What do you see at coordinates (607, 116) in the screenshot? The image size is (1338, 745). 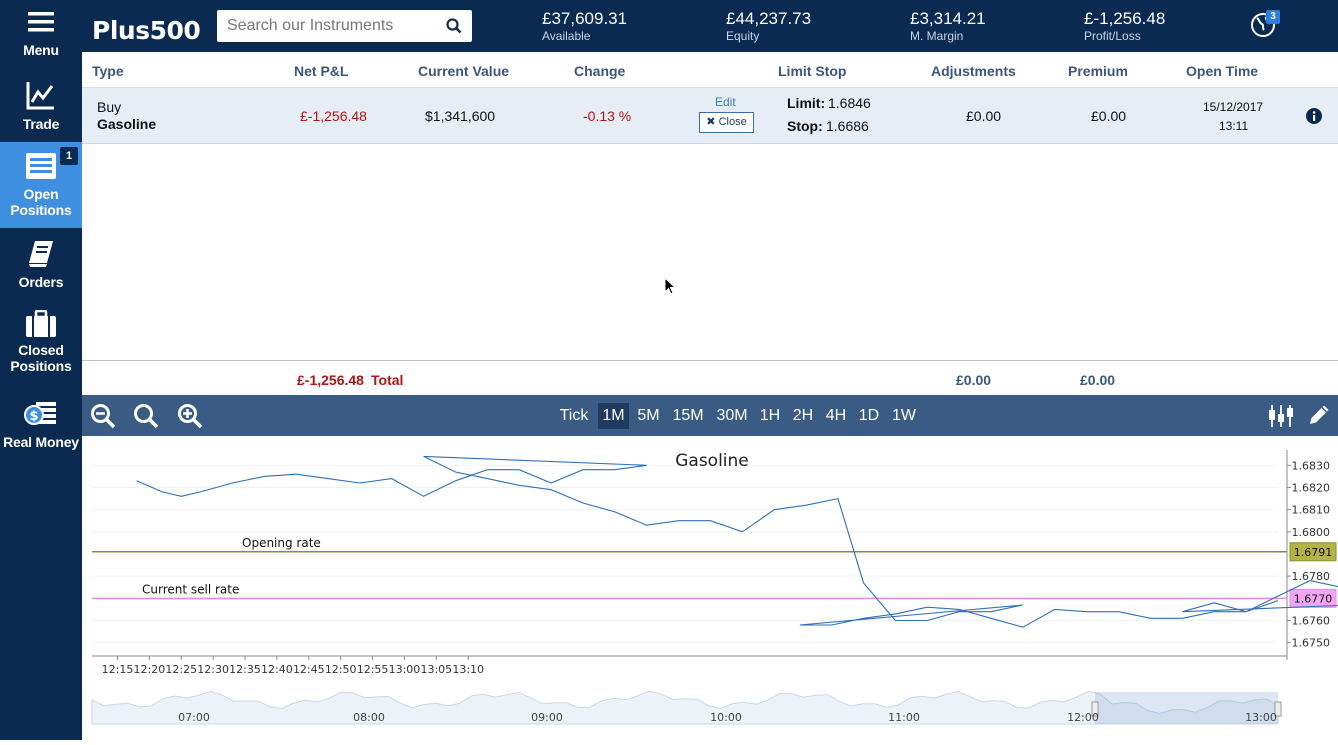 I see `position-change: -0.13 %` at bounding box center [607, 116].